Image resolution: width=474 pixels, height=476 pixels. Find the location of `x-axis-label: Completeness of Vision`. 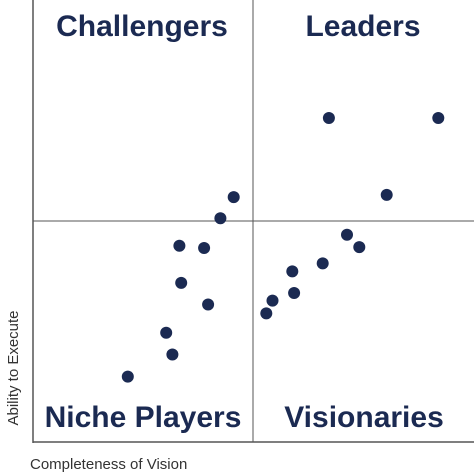

x-axis-label: Completeness of Vision is located at coordinates (108, 464).